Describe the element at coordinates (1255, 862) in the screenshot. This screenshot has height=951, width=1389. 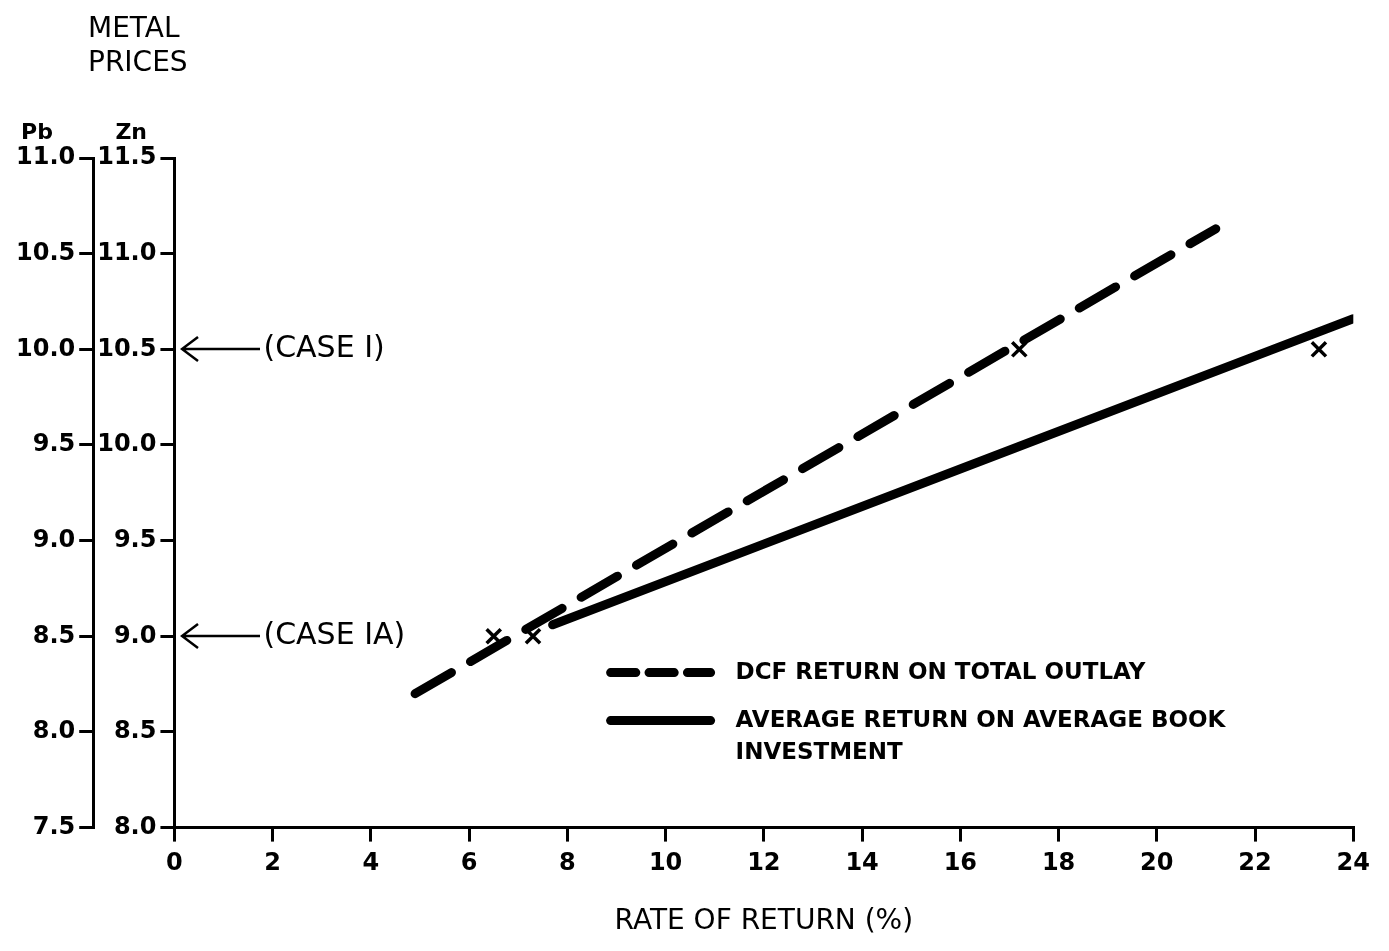
I see `x-tick-label: 22` at that location.